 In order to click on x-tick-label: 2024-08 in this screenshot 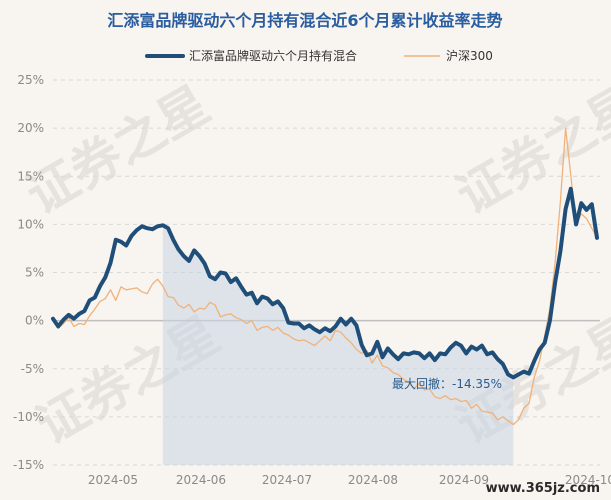, I will do `click(373, 480)`.